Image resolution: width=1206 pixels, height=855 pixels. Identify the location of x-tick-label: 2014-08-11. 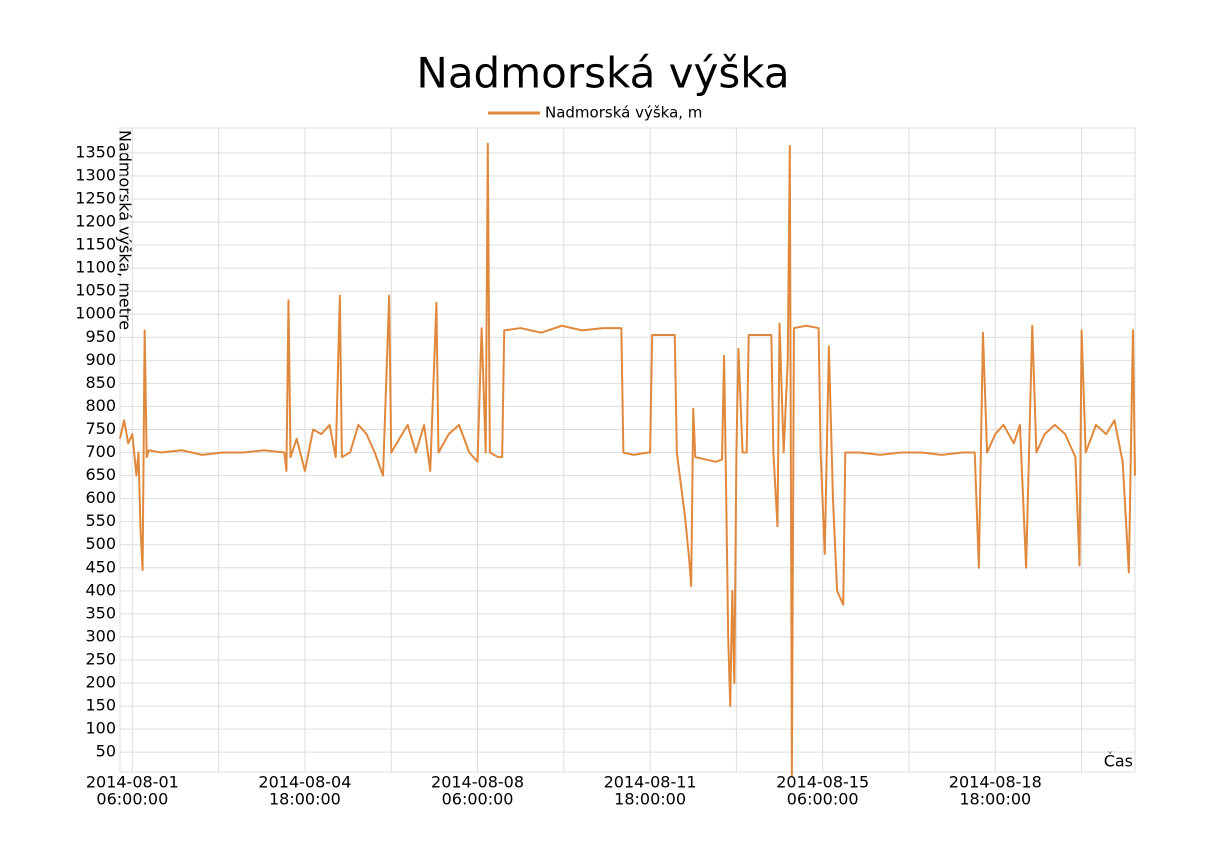
(650, 782).